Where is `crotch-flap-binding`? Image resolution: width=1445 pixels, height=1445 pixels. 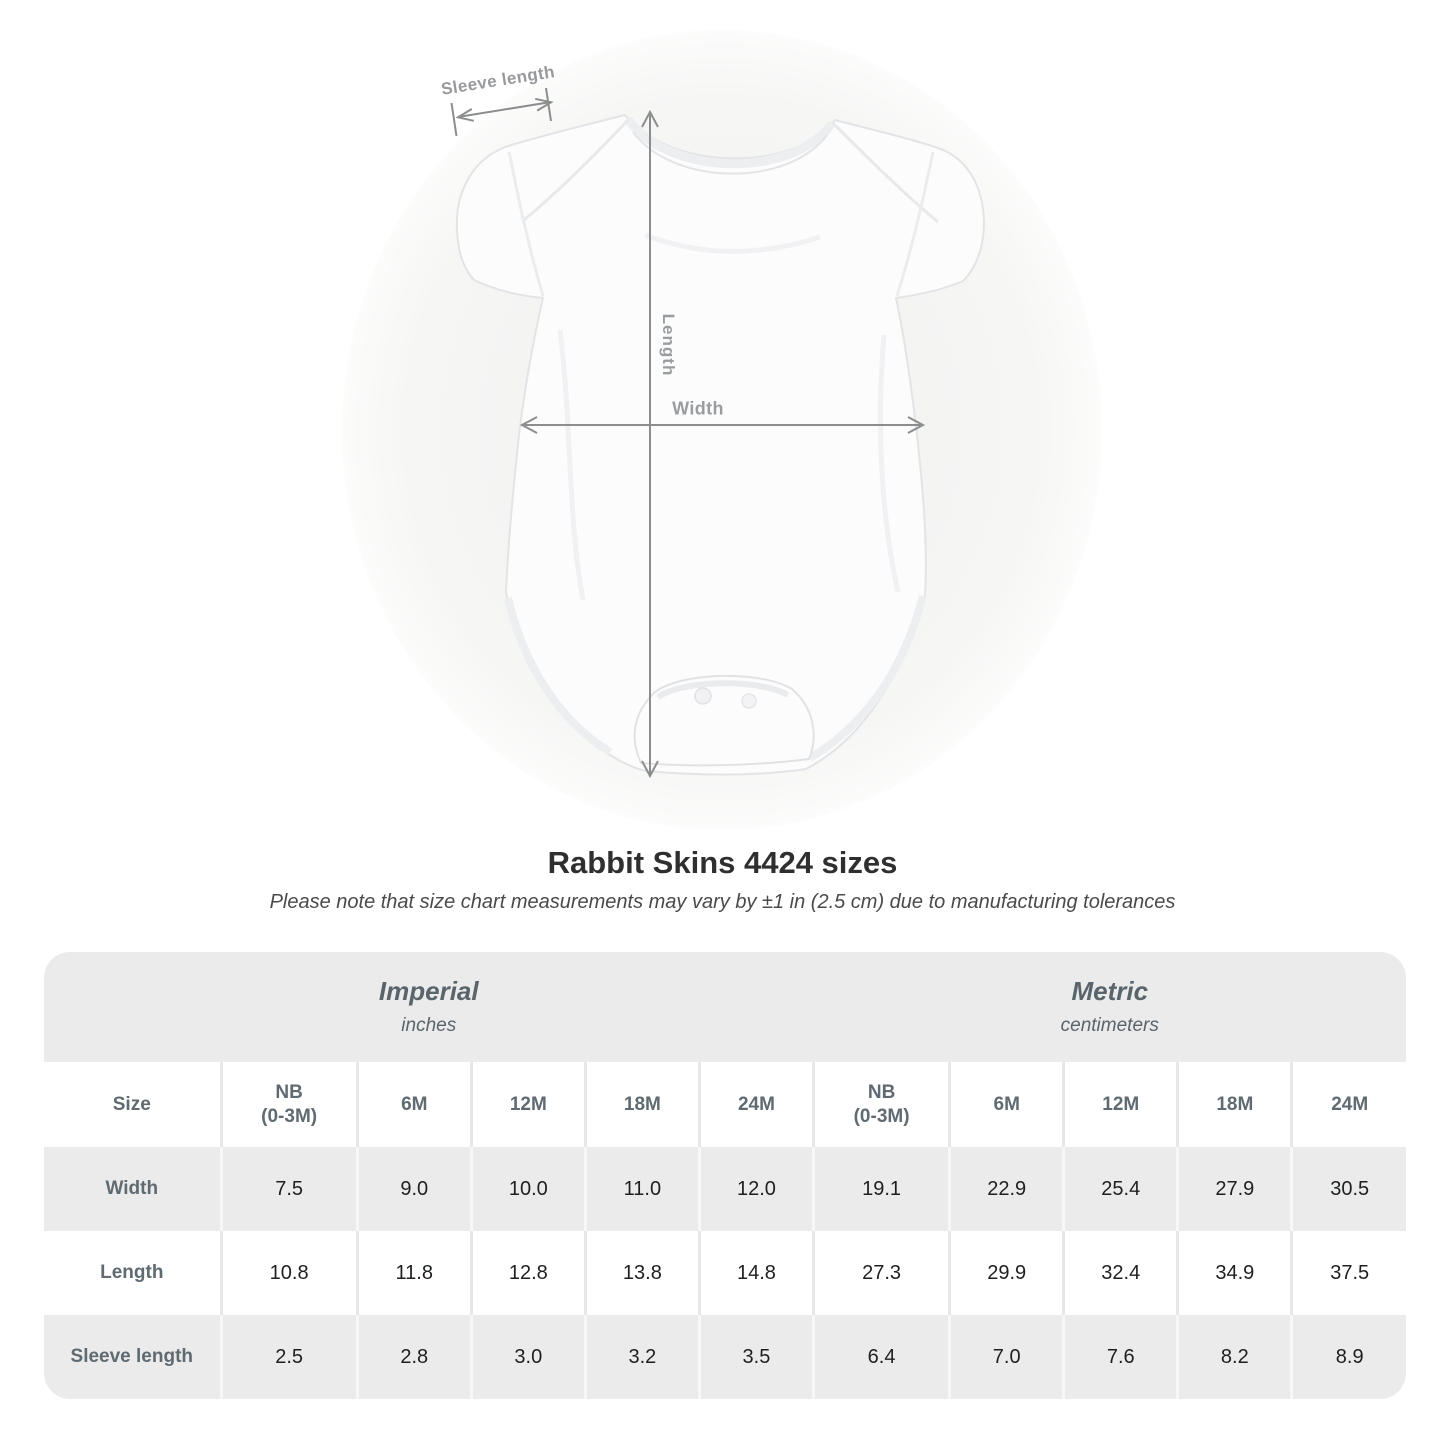
crotch-flap-binding is located at coordinates (723, 690).